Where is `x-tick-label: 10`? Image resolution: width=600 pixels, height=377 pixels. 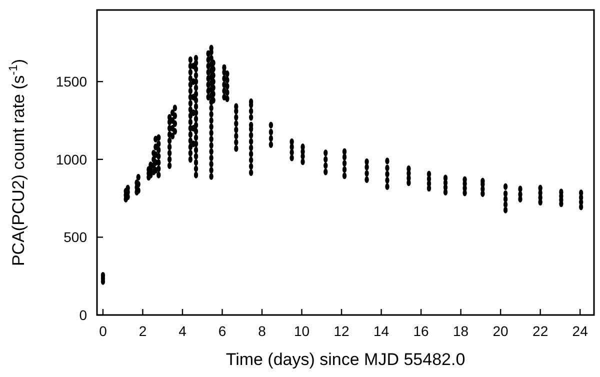 x-tick-label: 10 is located at coordinates (302, 331).